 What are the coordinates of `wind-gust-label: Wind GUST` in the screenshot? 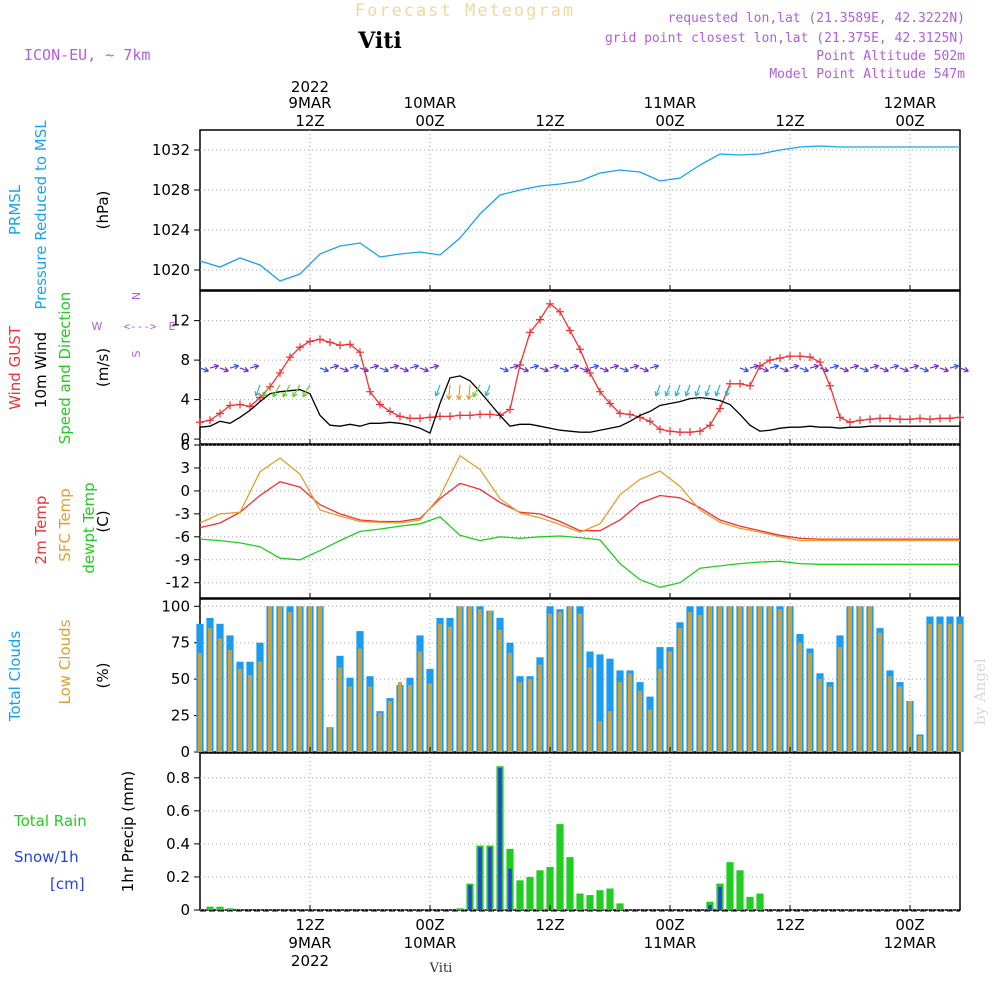 It's located at (15, 367).